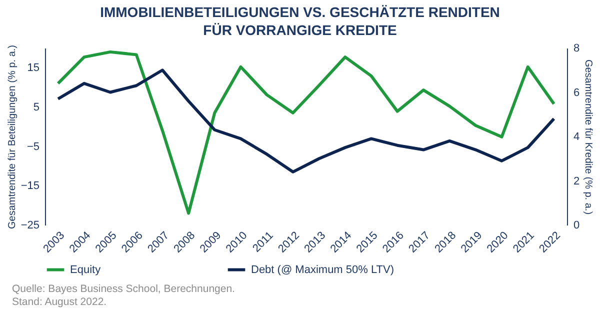 The image size is (600, 320). Describe the element at coordinates (577, 48) in the screenshot. I see `y2-tick-label: 8` at that location.